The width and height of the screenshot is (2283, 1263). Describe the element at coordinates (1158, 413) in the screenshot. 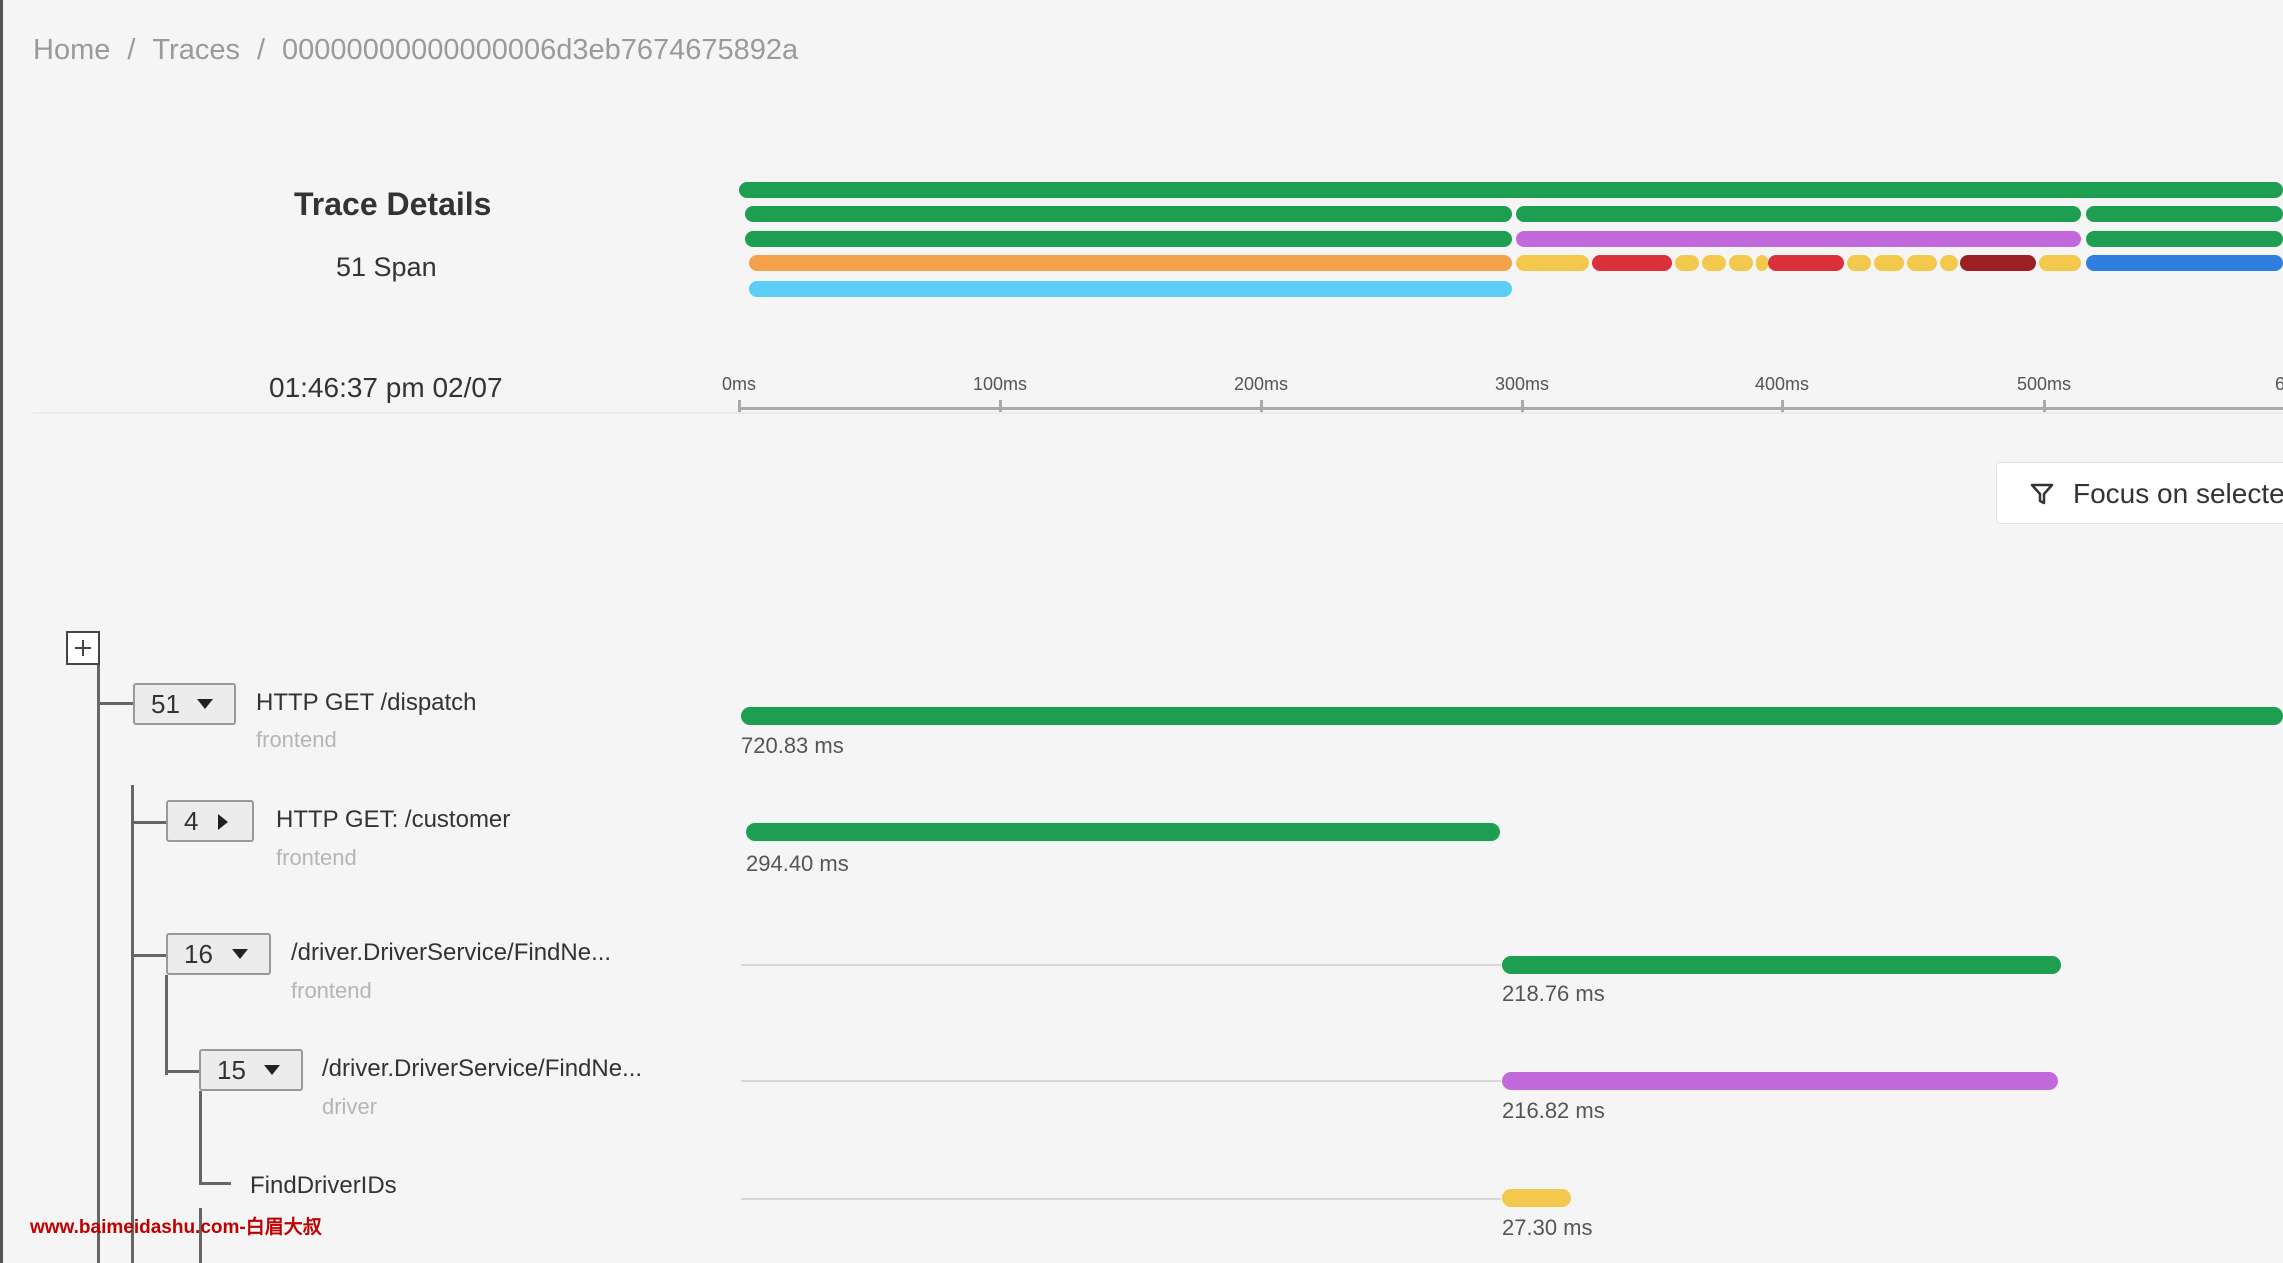

I see `header-divider` at that location.